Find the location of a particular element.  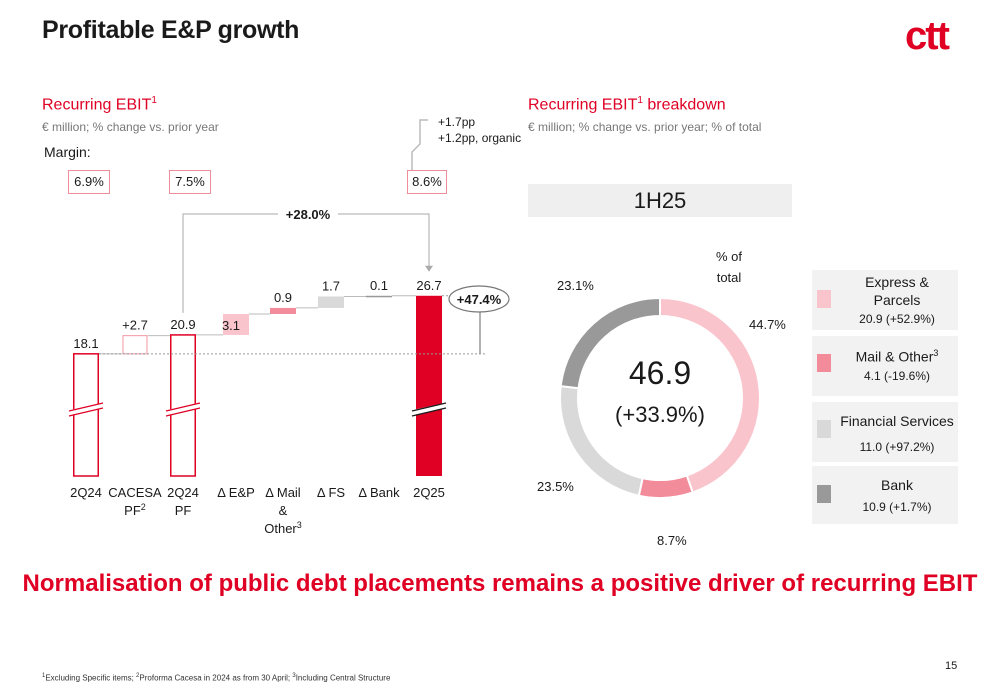

bar-bank is located at coordinates (379, 296).